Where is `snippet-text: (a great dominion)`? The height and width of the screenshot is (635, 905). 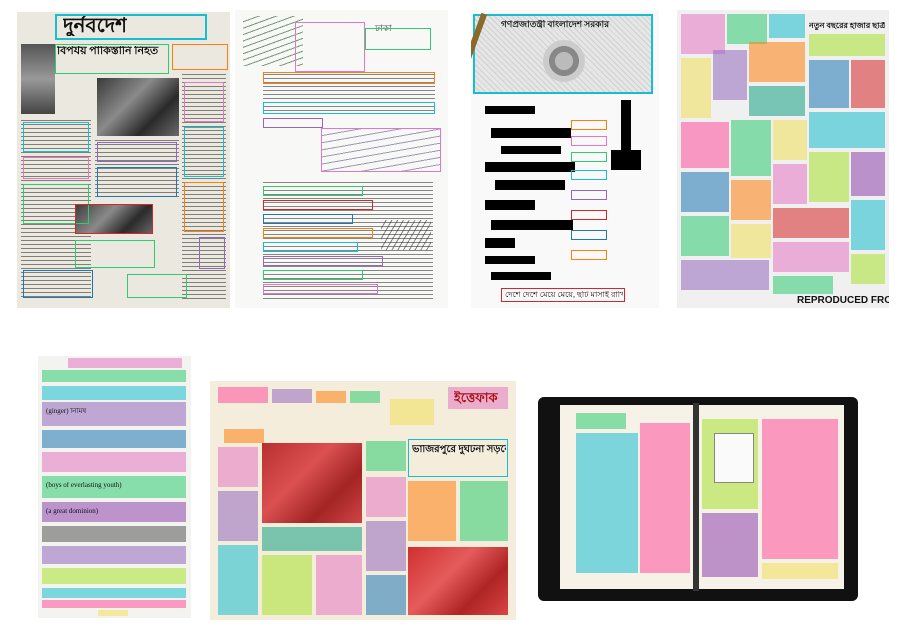 snippet-text: (a great dominion) is located at coordinates (72, 511).